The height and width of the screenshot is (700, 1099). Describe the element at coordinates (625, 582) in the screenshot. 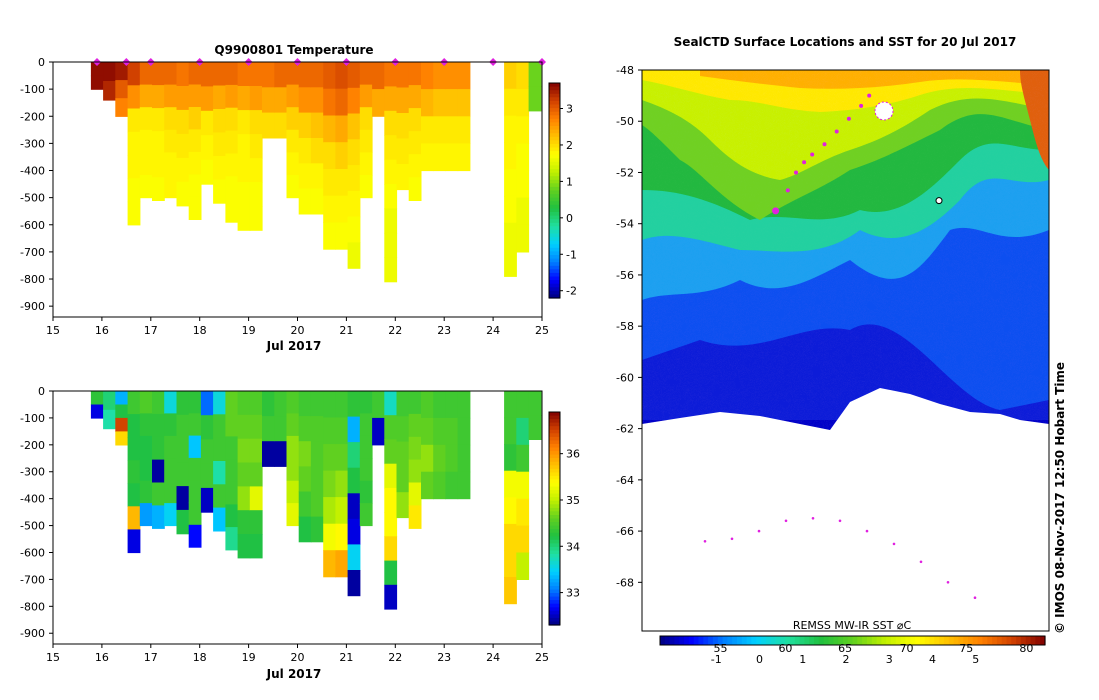

I see `lat-tick-label: -68` at that location.